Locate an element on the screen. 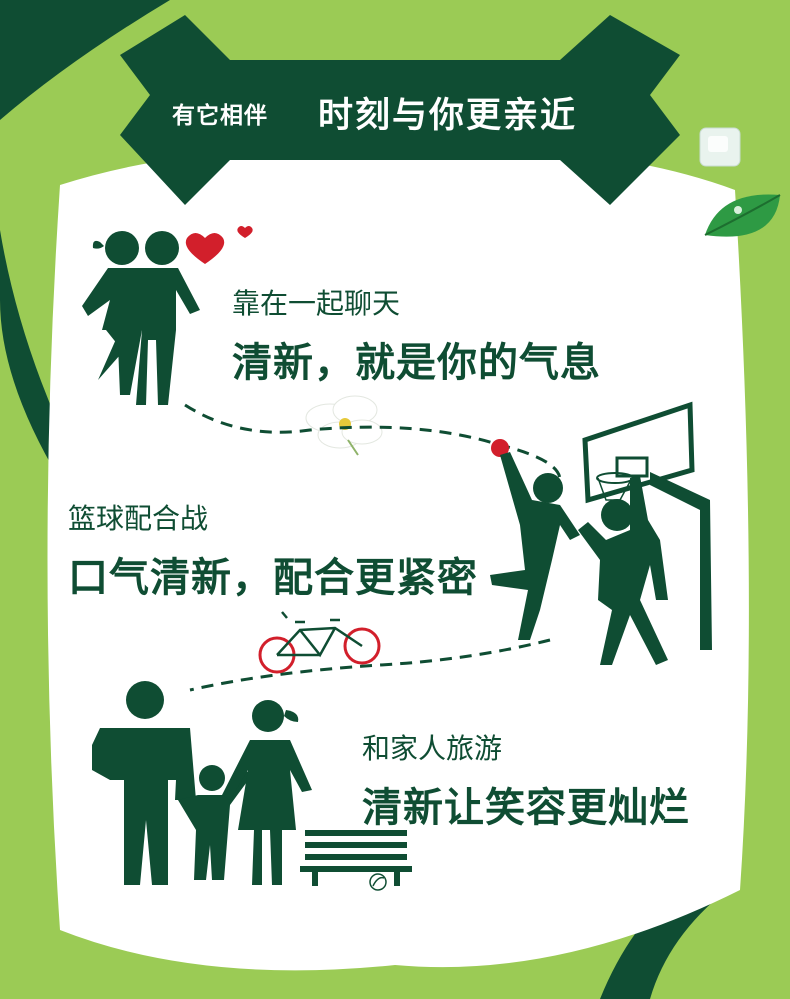 The image size is (790, 999). ice-cube-icon is located at coordinates (720, 147).